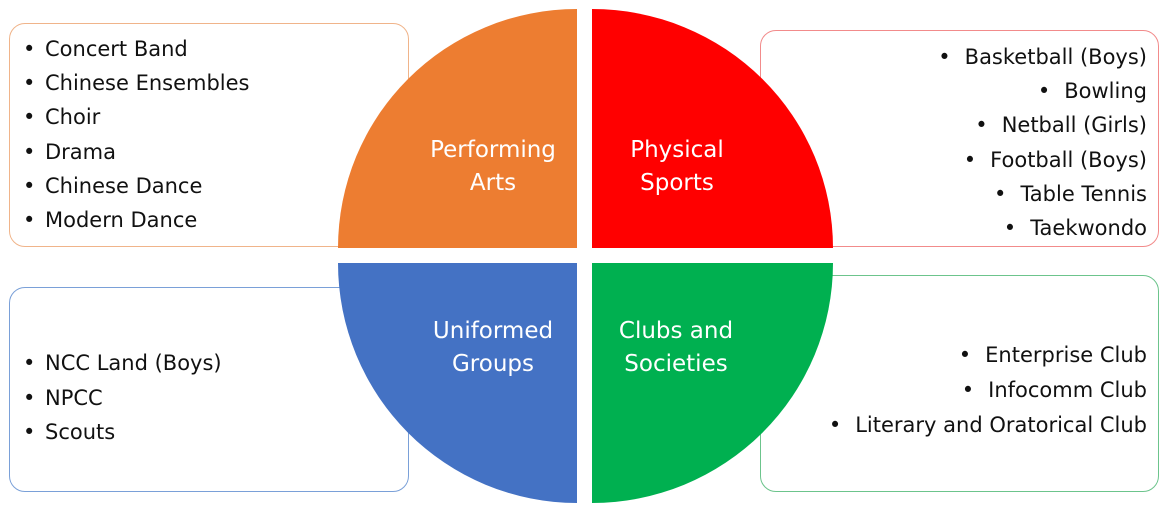  What do you see at coordinates (712, 383) in the screenshot?
I see `clubs-societies-segment` at bounding box center [712, 383].